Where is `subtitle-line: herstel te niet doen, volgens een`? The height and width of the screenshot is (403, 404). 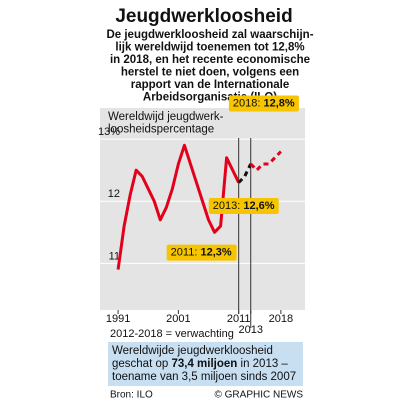
subtitle-line: herstel te niet doen, volgens een is located at coordinates (210, 73).